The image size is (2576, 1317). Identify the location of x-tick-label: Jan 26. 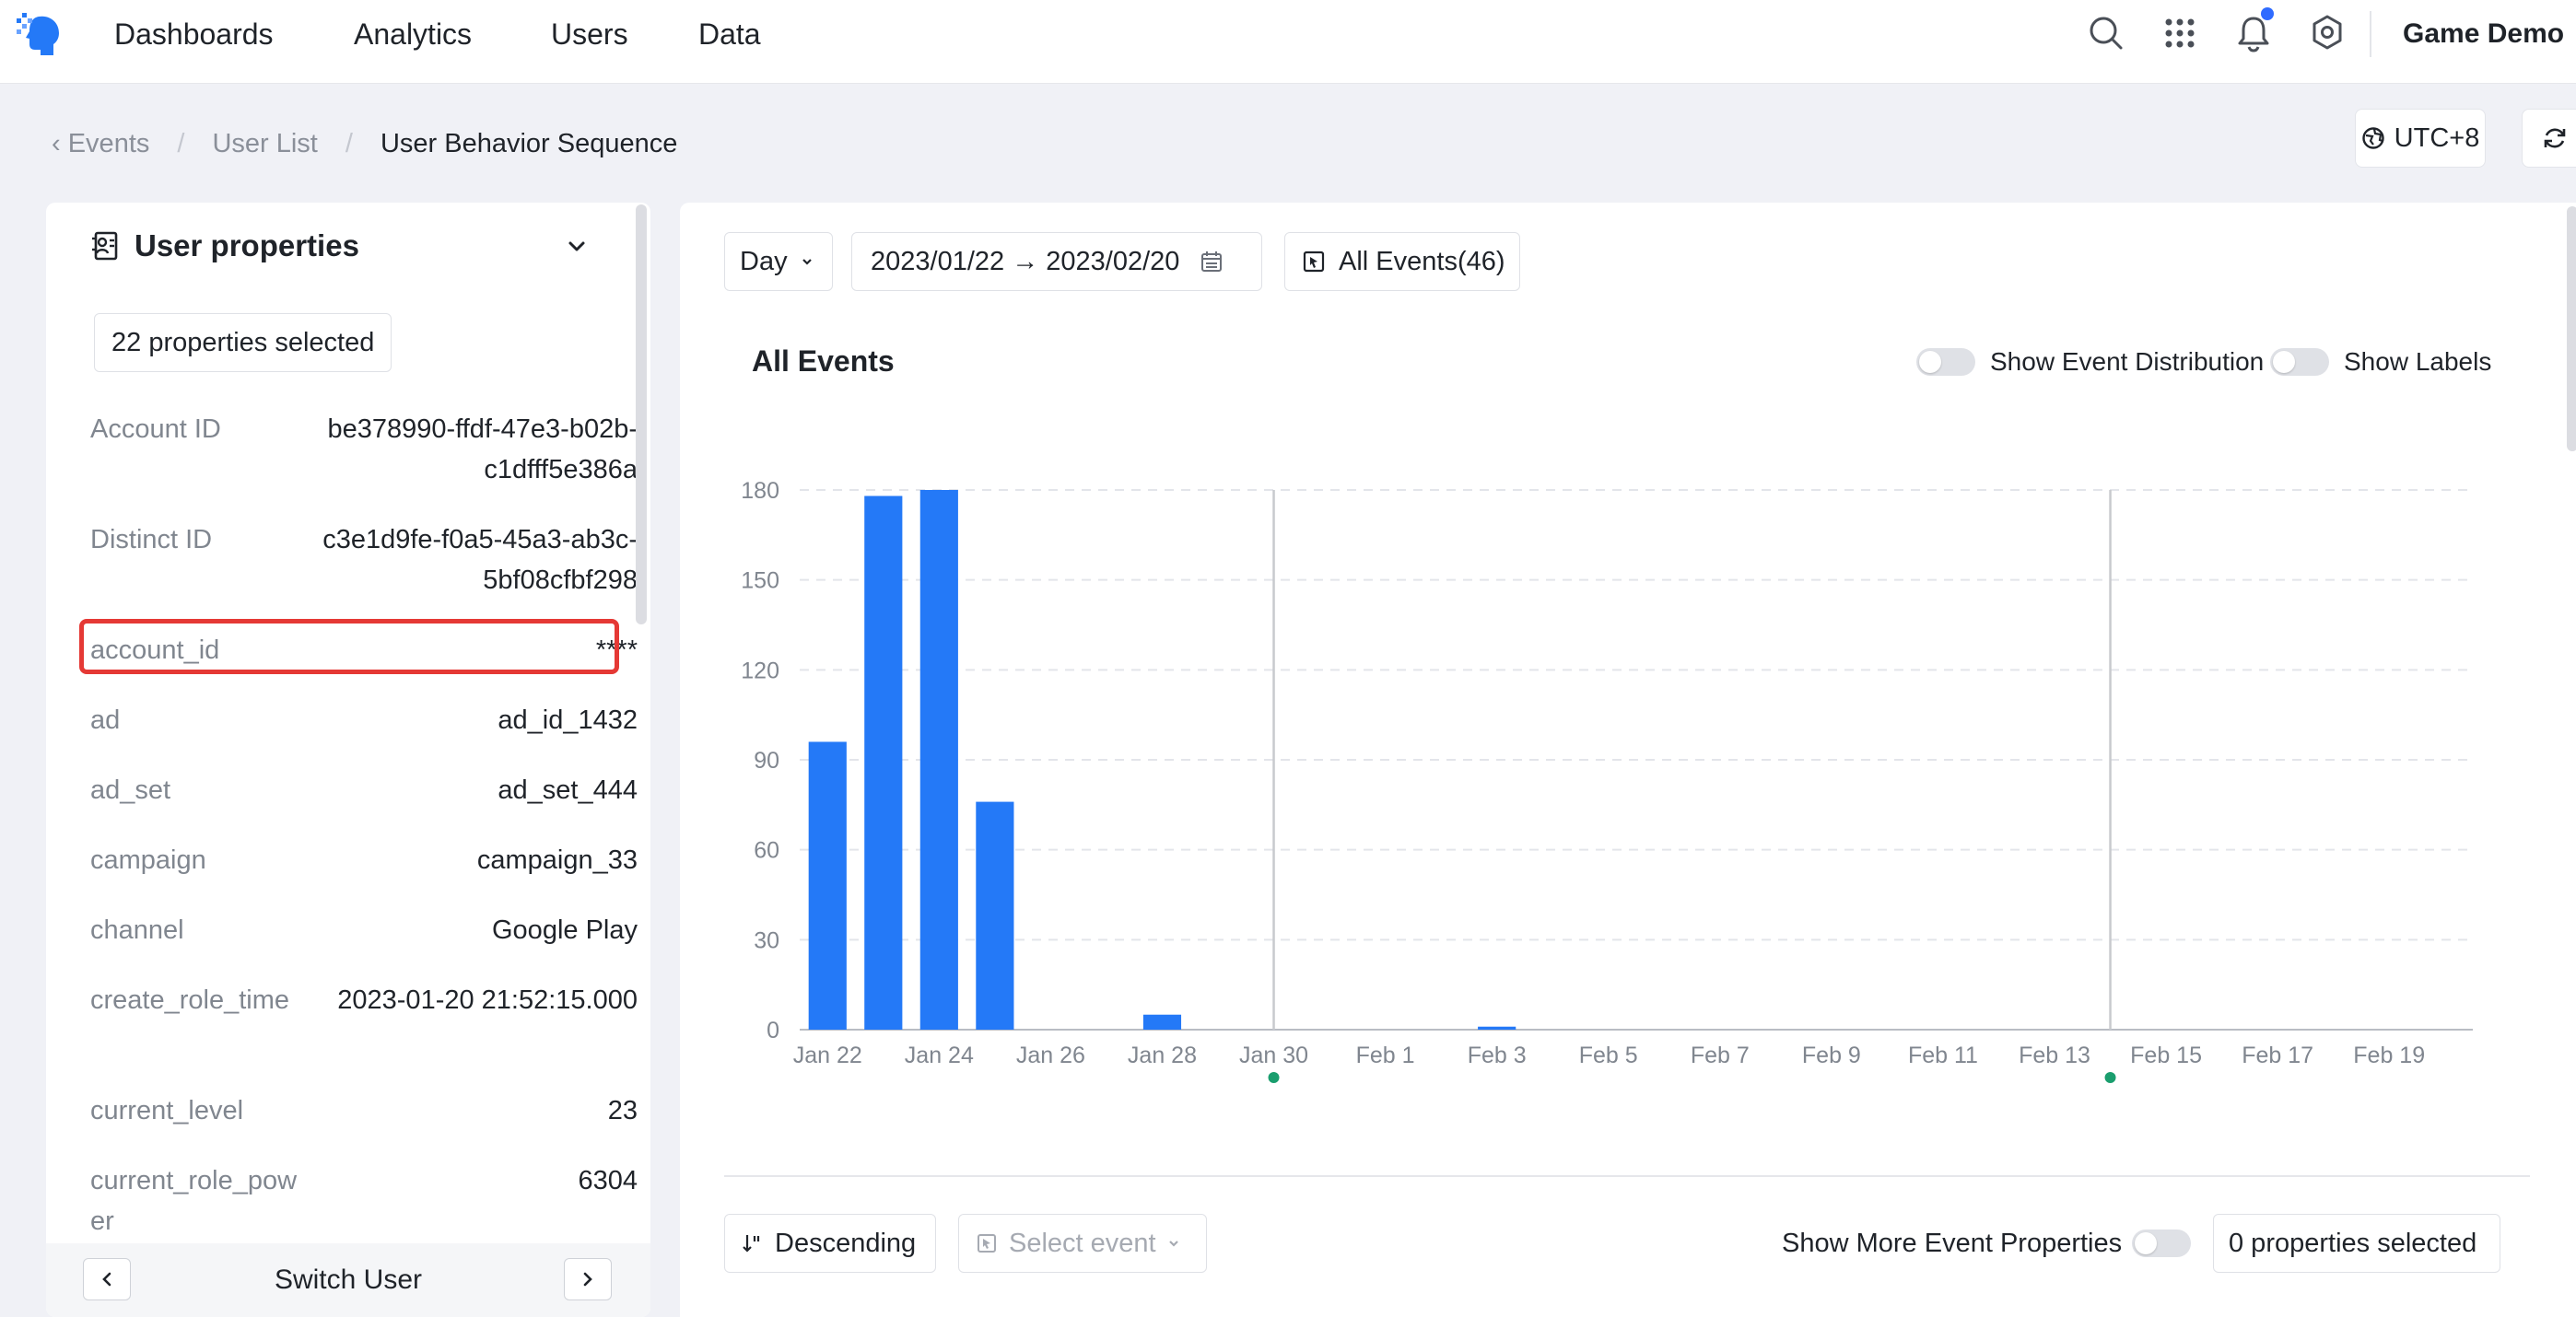
(1050, 1056).